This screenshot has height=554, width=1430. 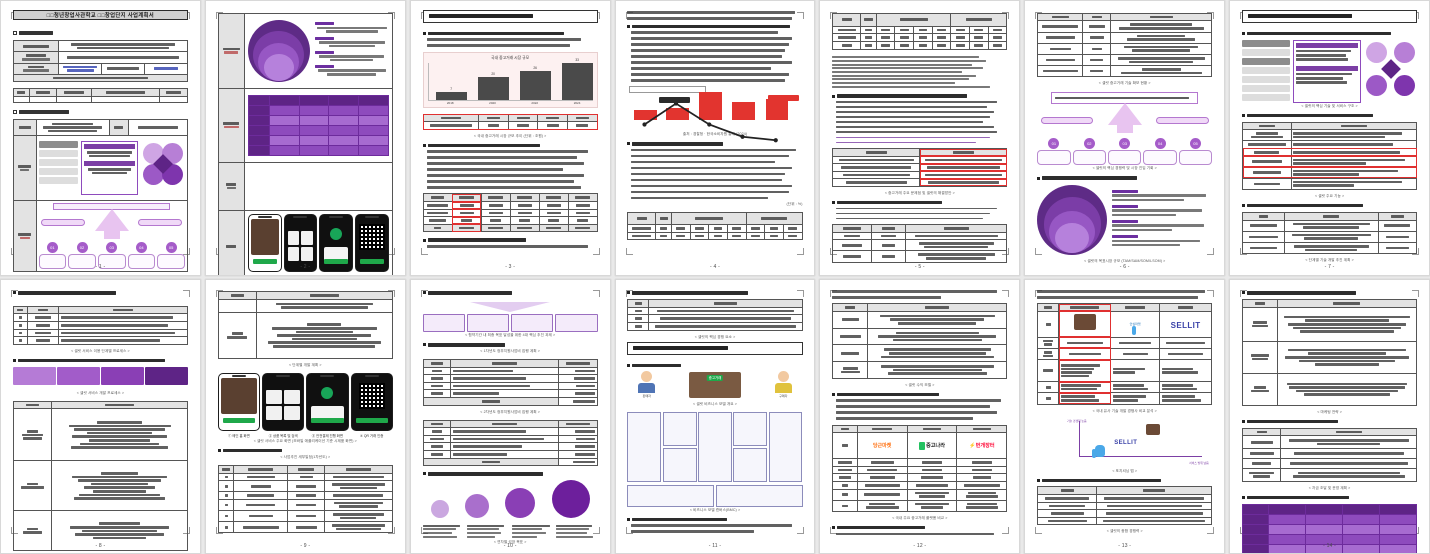 What do you see at coordinates (327, 436) in the screenshot?
I see `phone-caption: ③ 안전결제 진행 화면` at bounding box center [327, 436].